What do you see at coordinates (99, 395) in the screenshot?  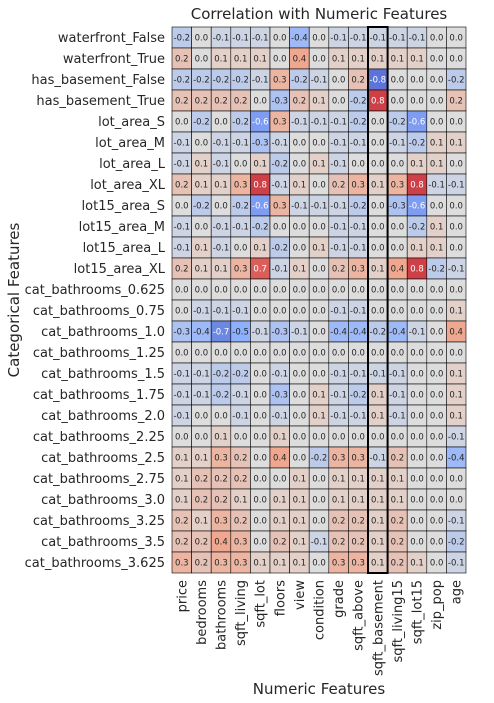 I see `y-tick-label: cat_bathrooms_1.75` at bounding box center [99, 395].